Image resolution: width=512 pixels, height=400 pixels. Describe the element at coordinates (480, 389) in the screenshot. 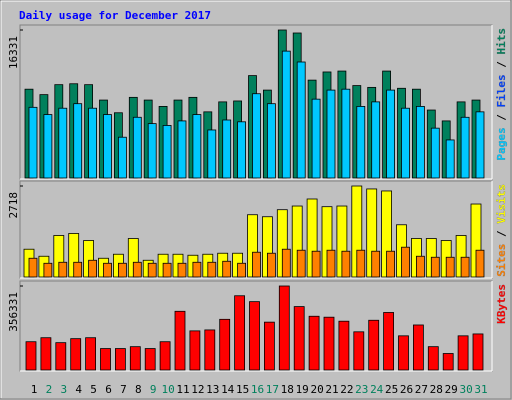

I see `x-tick-label: 31` at that location.